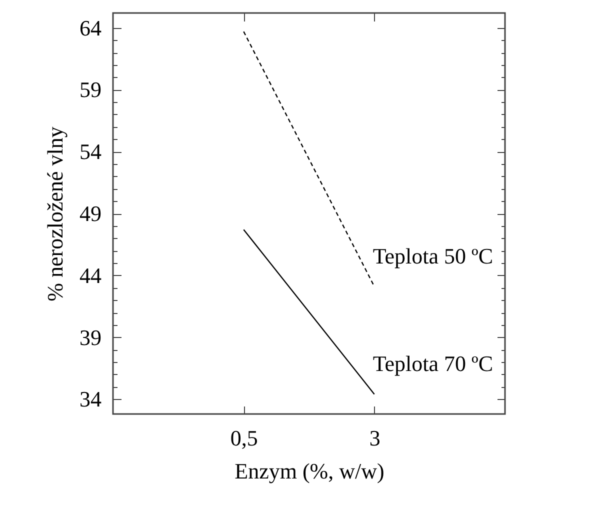 The image size is (589, 508). I want to click on series-label: Teplota 70 ºC, so click(432, 363).